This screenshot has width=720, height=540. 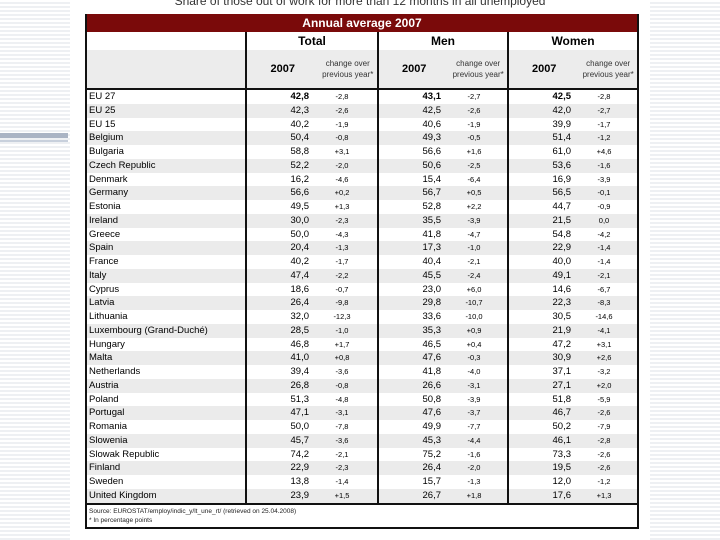 I want to click on total-2007-value: 46,8, so click(x=300, y=344).